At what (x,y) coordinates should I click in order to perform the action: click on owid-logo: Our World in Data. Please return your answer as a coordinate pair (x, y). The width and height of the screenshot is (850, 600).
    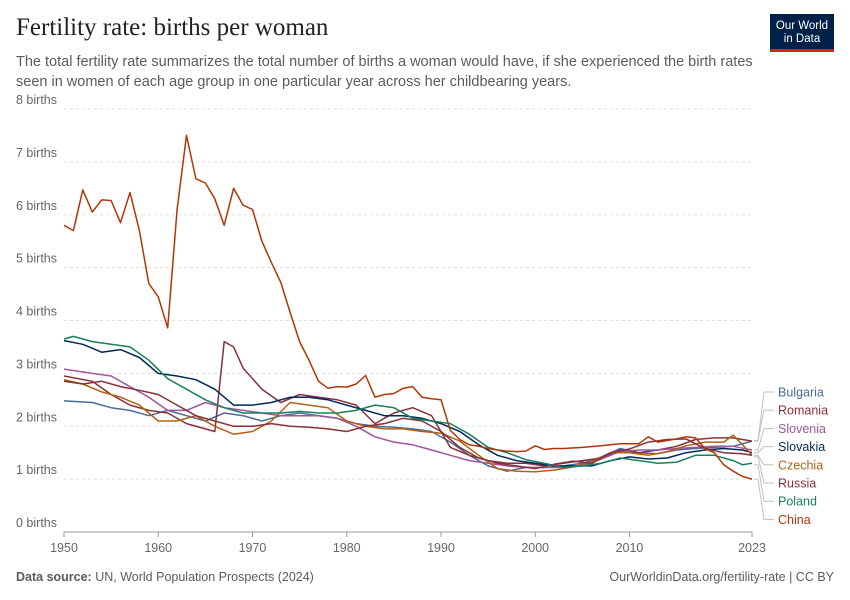
    Looking at the image, I should click on (802, 33).